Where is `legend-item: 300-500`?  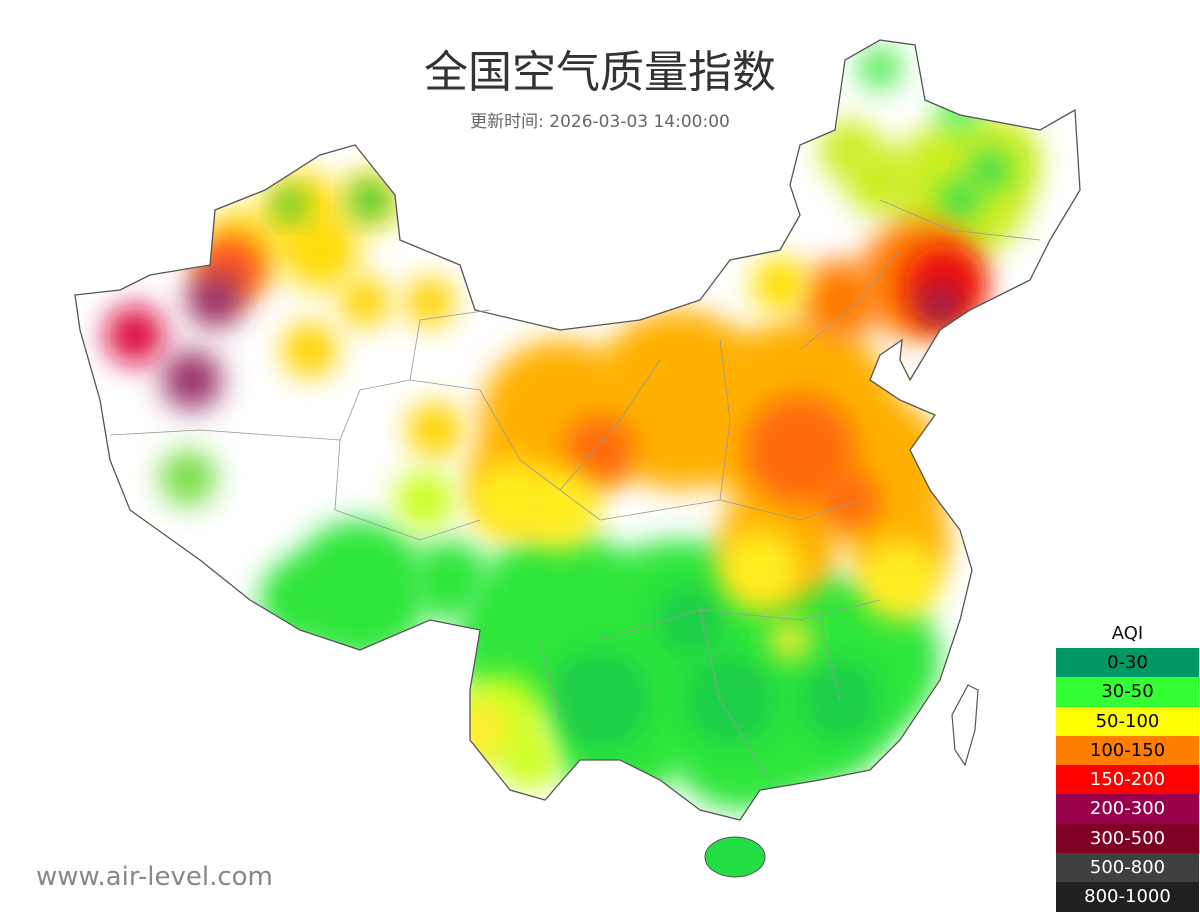
legend-item: 300-500 is located at coordinates (1127, 838).